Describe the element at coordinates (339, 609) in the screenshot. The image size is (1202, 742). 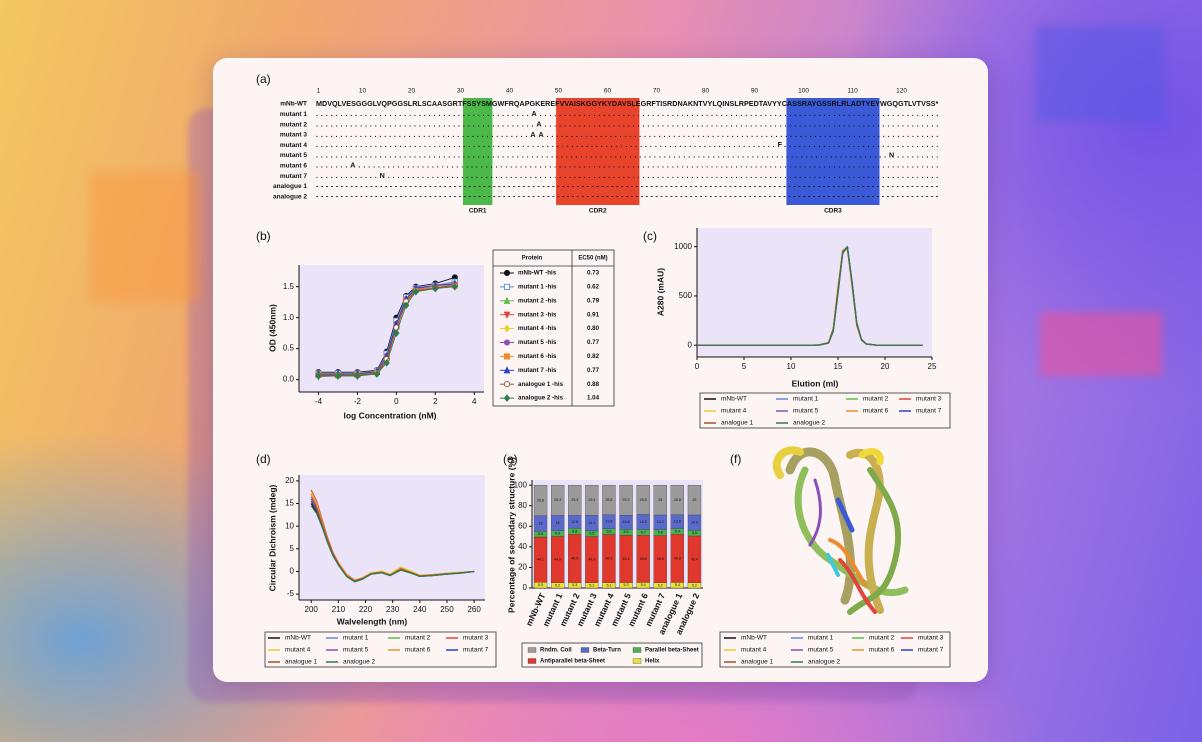
I see `x-tick-label: 210` at that location.